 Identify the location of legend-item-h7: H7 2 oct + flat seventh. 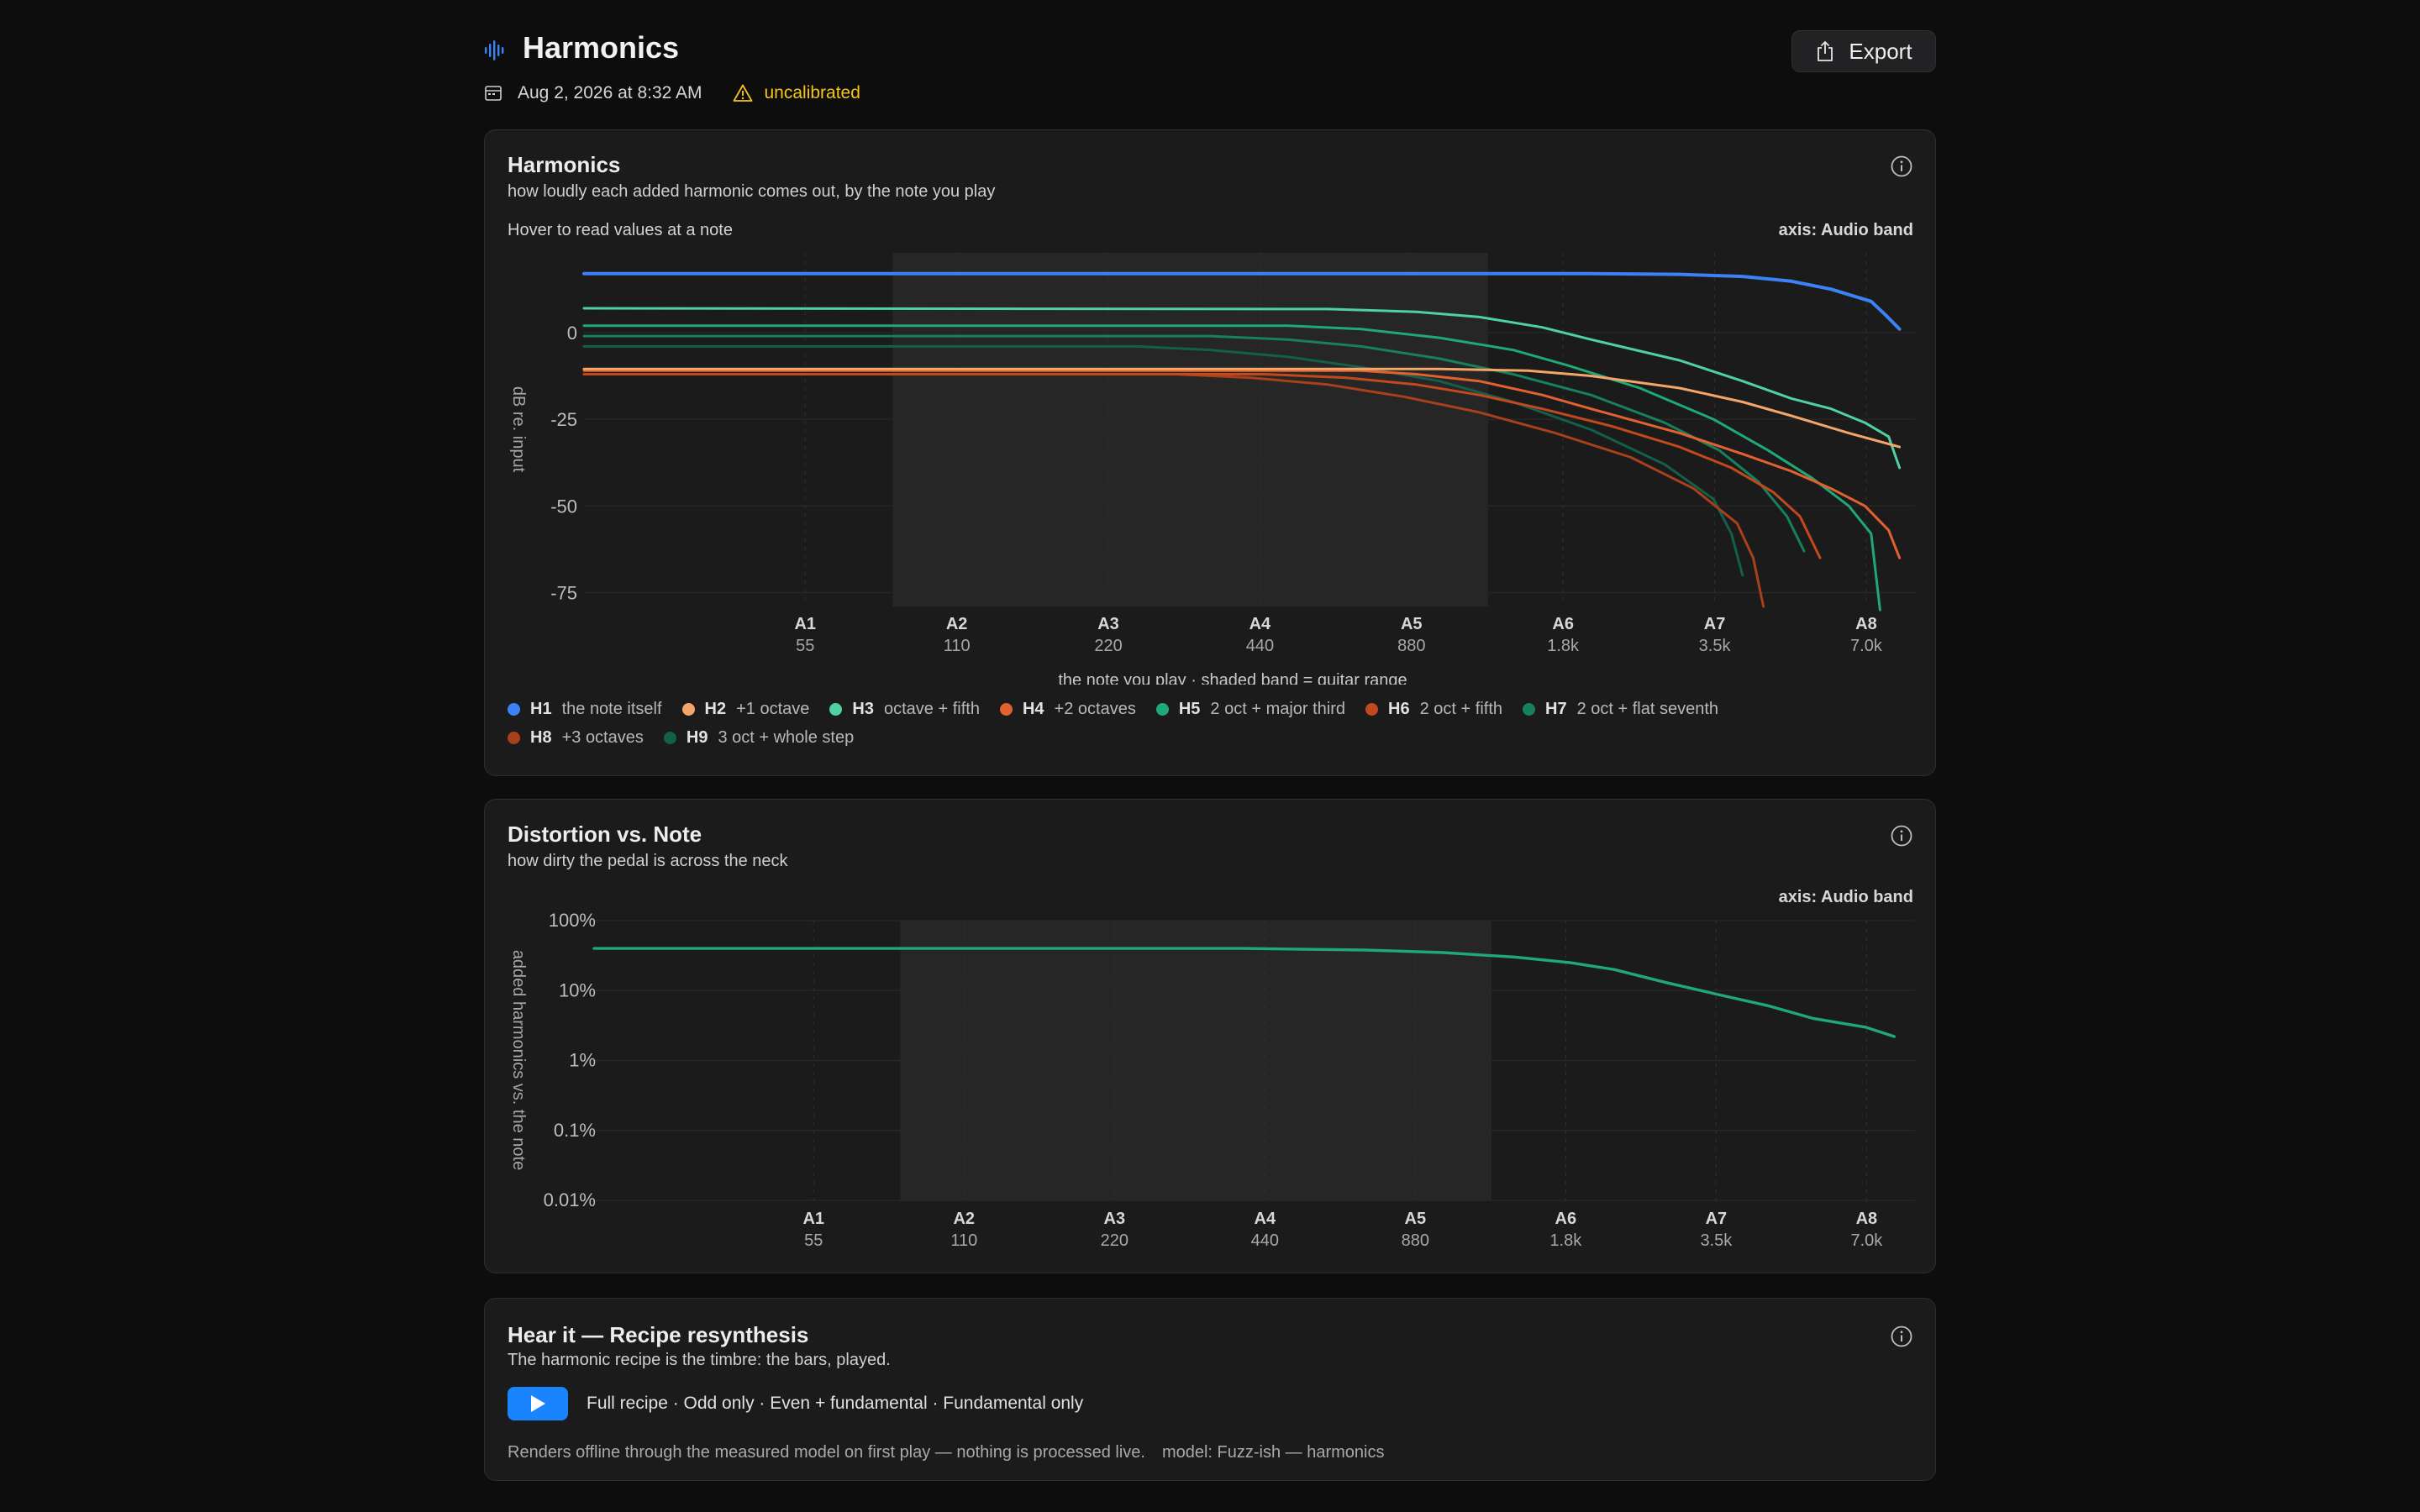
(1620, 709).